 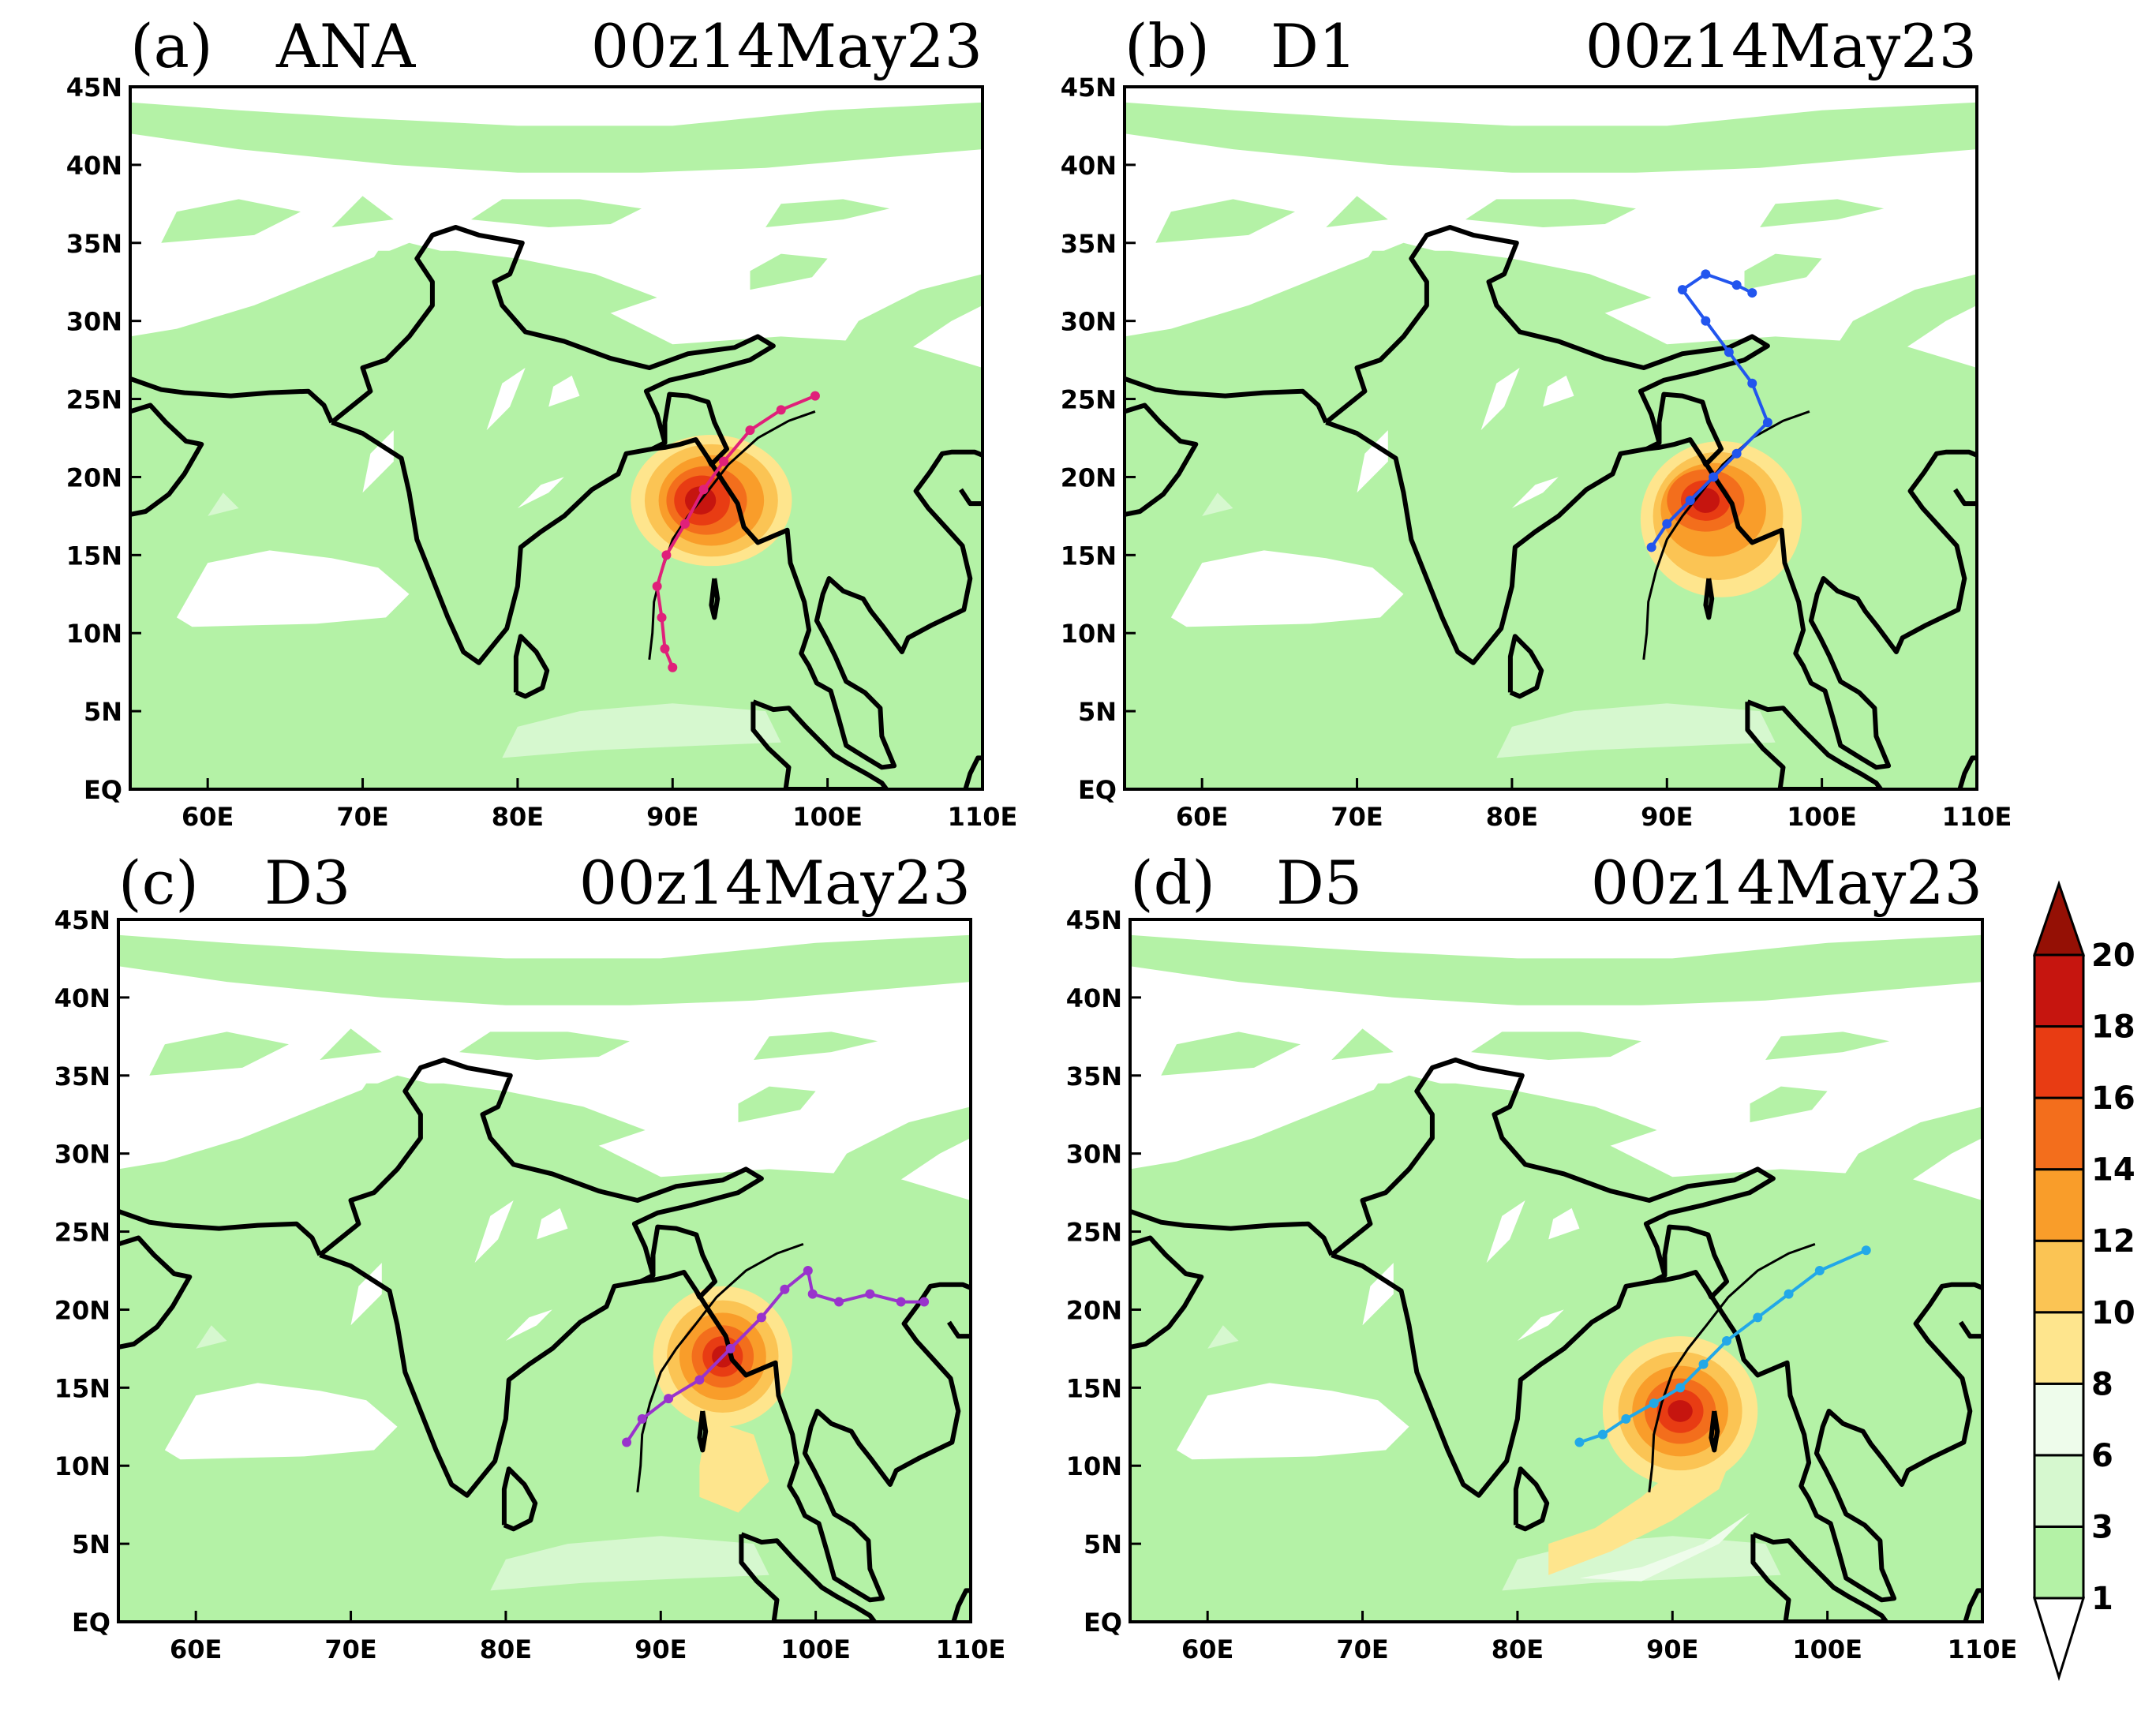 What do you see at coordinates (2113, 1241) in the screenshot?
I see `colorbar-tick-label: 12` at bounding box center [2113, 1241].